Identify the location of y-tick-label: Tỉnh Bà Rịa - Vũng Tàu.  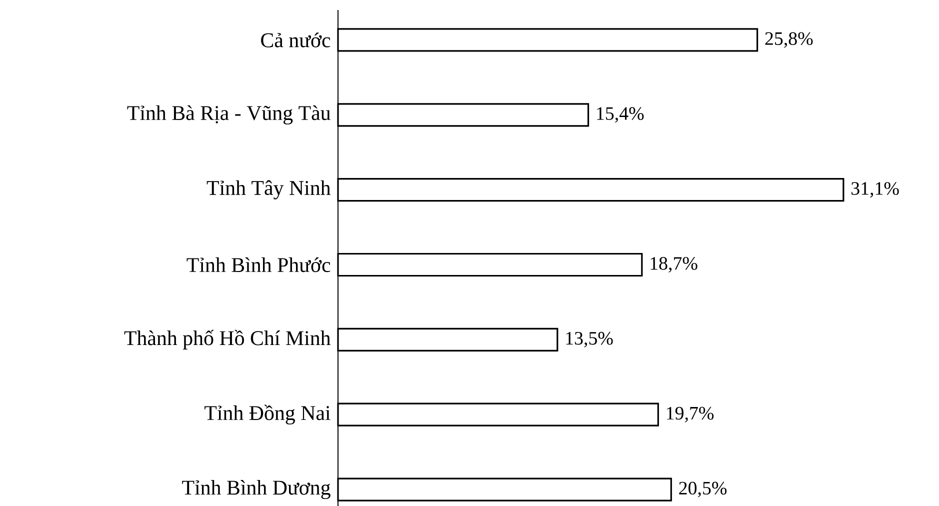
(228, 114).